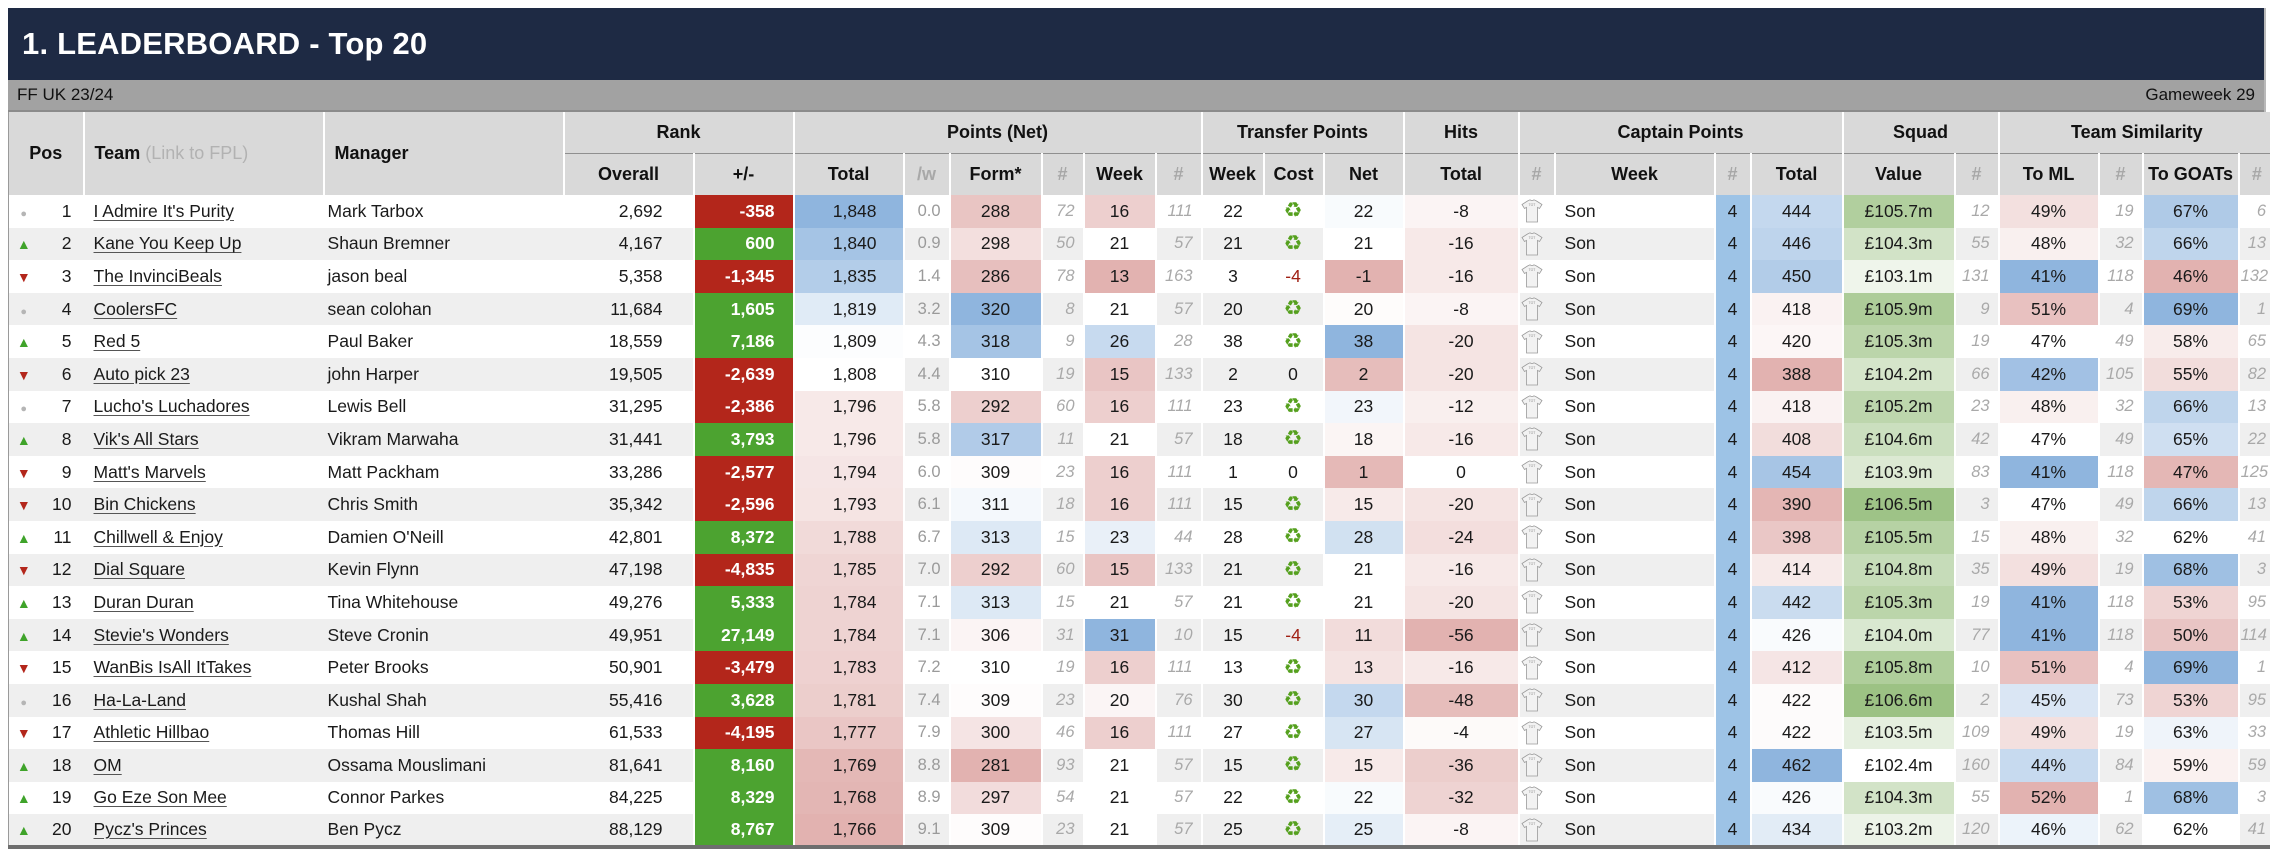  What do you see at coordinates (139, 569) in the screenshot?
I see `team-link: Dial Square` at bounding box center [139, 569].